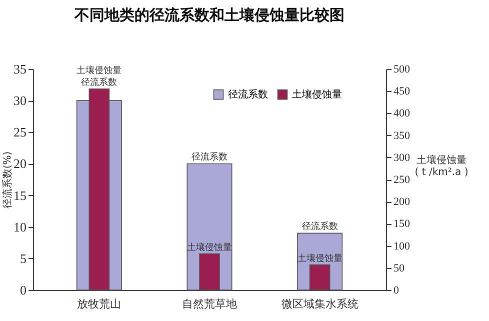 The image size is (489, 321). I want to click on y2-axis-title: 土壤侵蚀量 ( t /km².a ), so click(441, 166).